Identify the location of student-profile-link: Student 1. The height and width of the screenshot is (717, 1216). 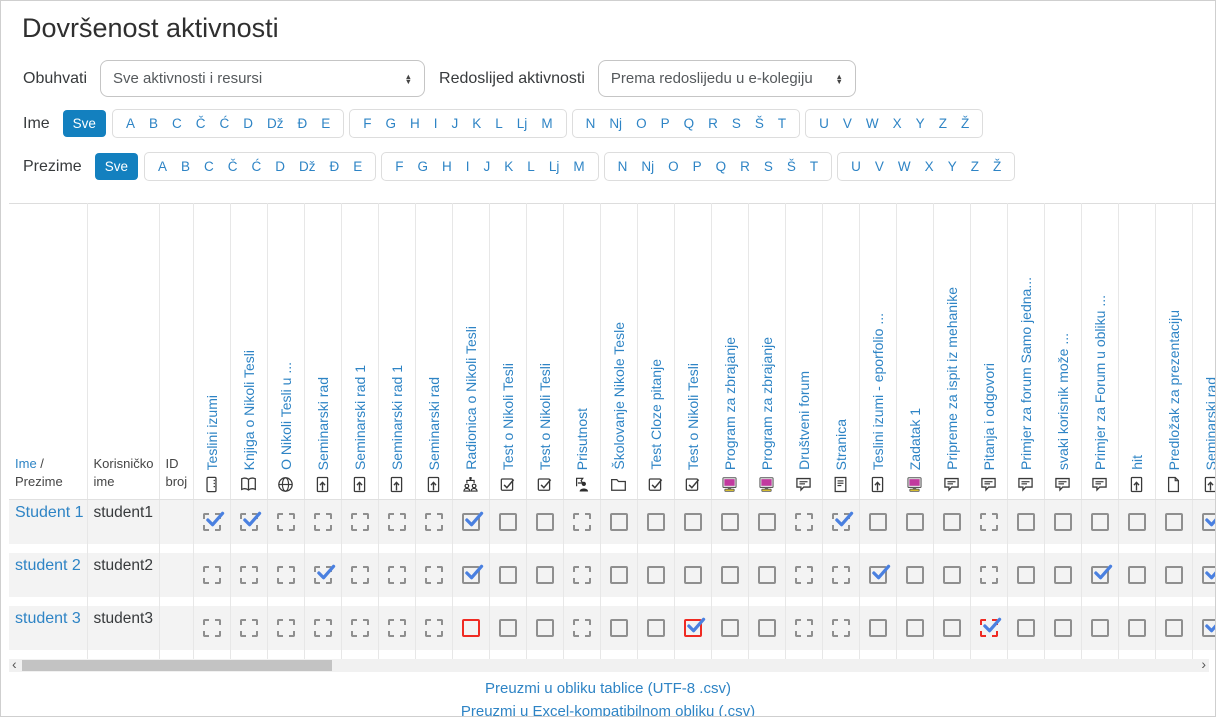
(49, 512).